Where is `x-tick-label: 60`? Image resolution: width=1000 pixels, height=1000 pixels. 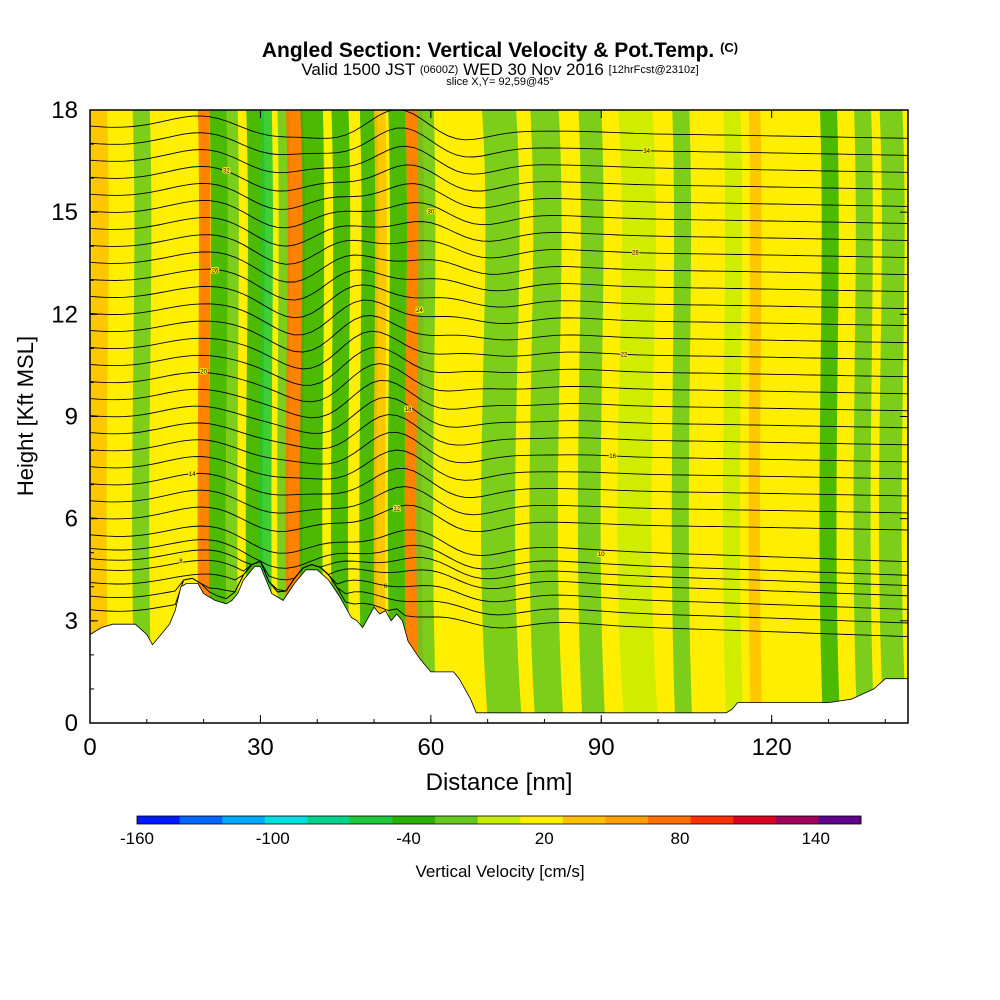
x-tick-label: 60 is located at coordinates (430, 747).